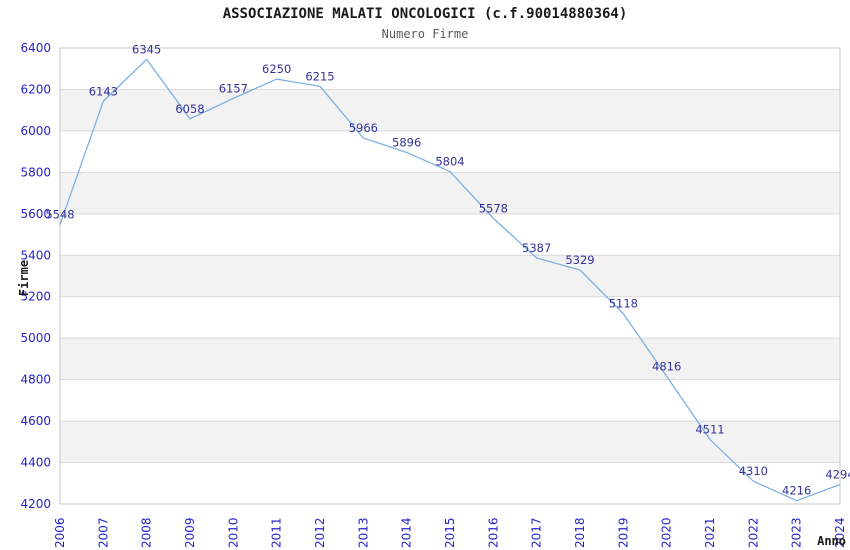 The height and width of the screenshot is (550, 850). Describe the element at coordinates (277, 532) in the screenshot. I see `x-tick-label: 2011` at that location.